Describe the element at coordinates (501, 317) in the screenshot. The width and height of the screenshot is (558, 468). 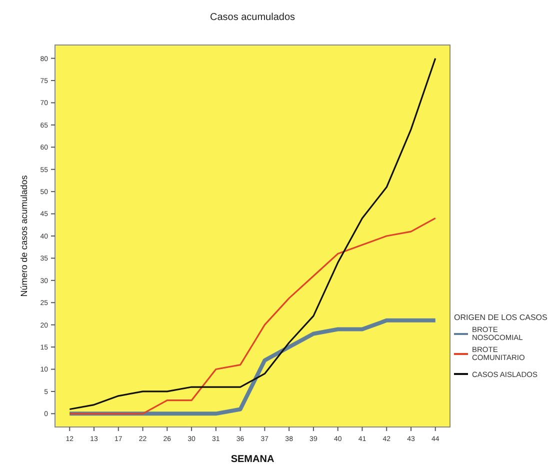
I see `legend-title: ORIGEN DE LOS CASOS` at that location.